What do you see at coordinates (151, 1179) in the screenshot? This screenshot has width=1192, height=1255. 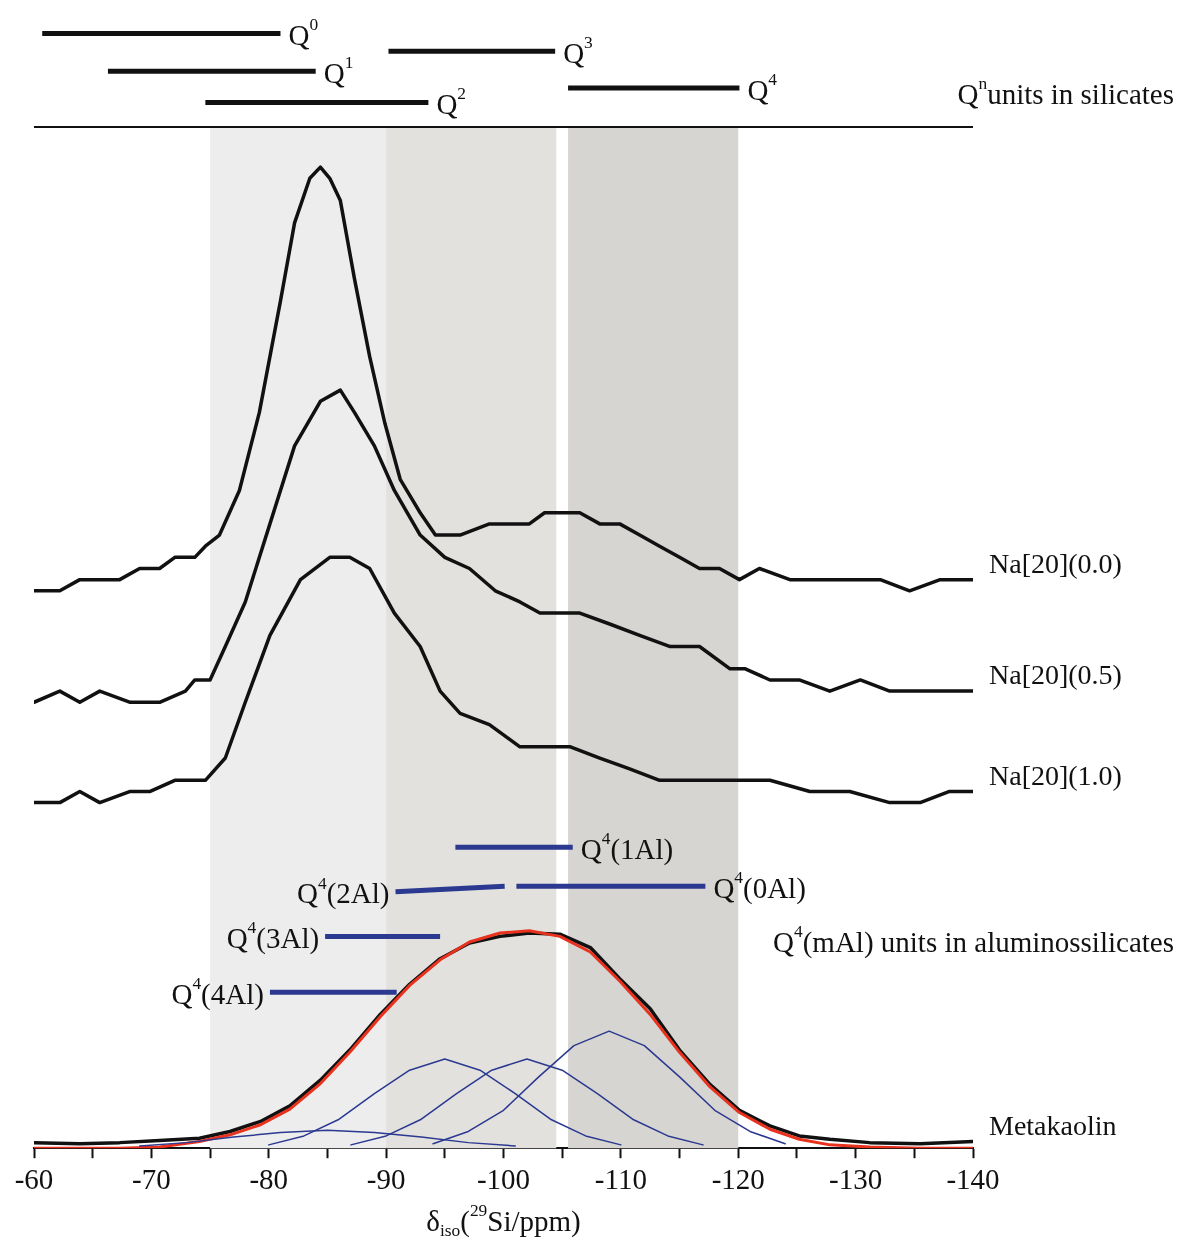 I see `x-tick-label: -70` at bounding box center [151, 1179].